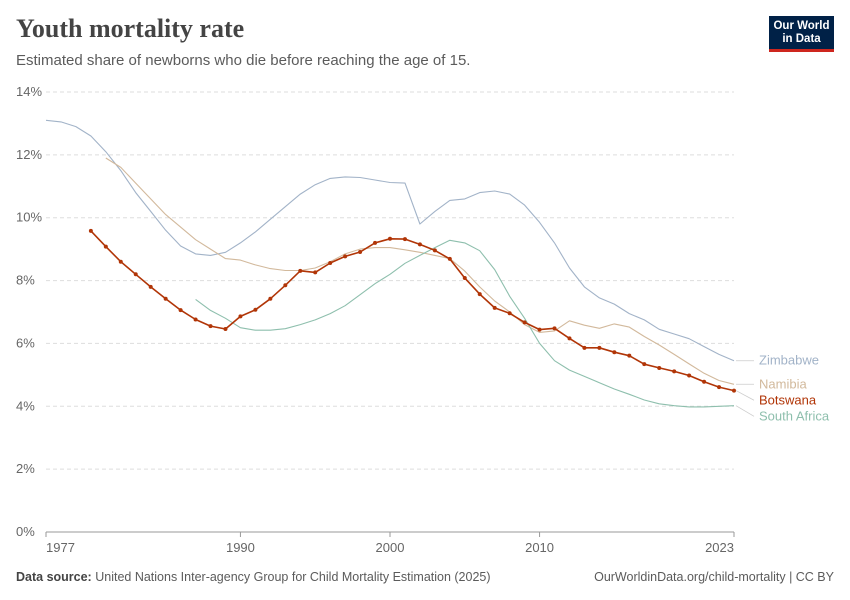  Describe the element at coordinates (25, 405) in the screenshot. I see `y-tick-label: 4%` at that location.